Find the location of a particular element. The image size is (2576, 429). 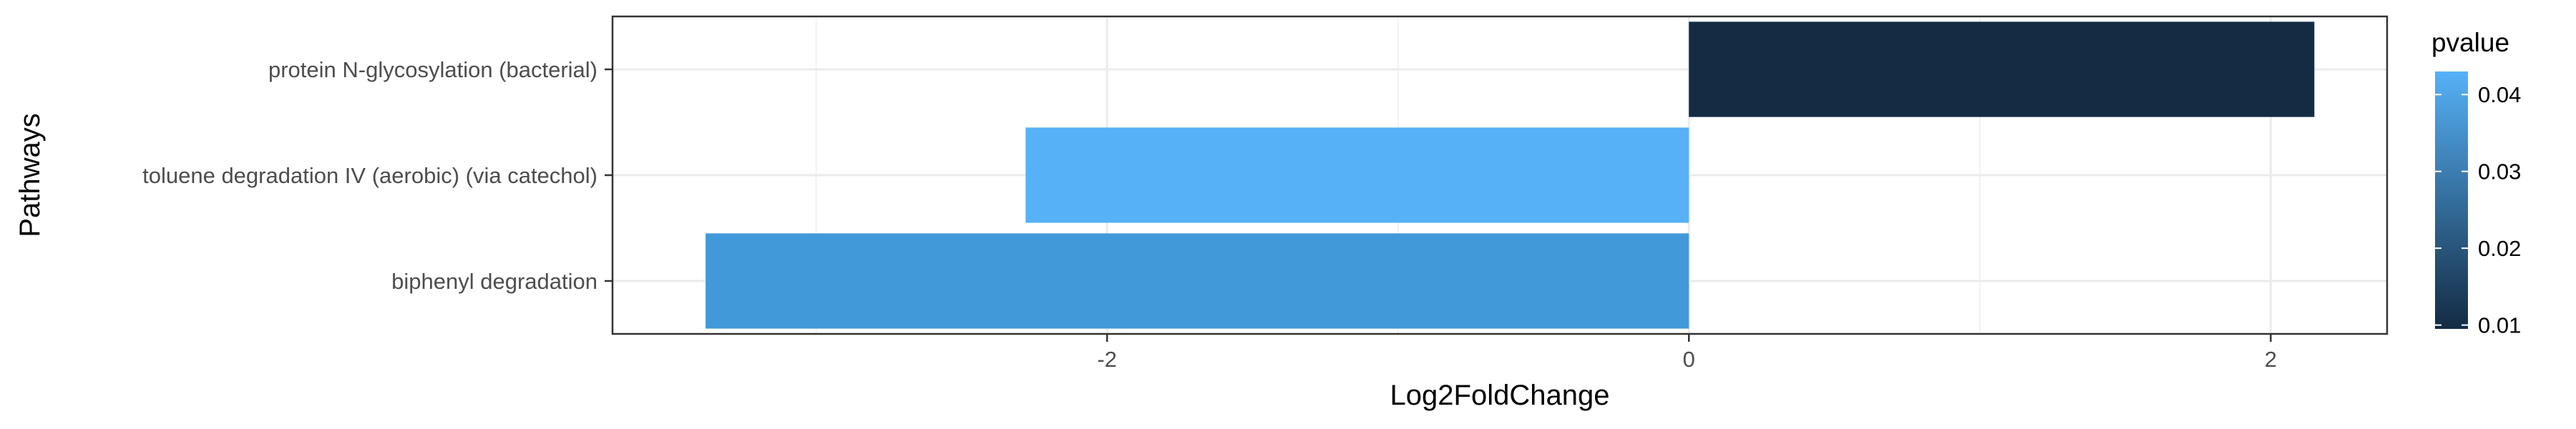

legend: pvalue 0.01 0.02 0.03 0.04 is located at coordinates (2476, 183).